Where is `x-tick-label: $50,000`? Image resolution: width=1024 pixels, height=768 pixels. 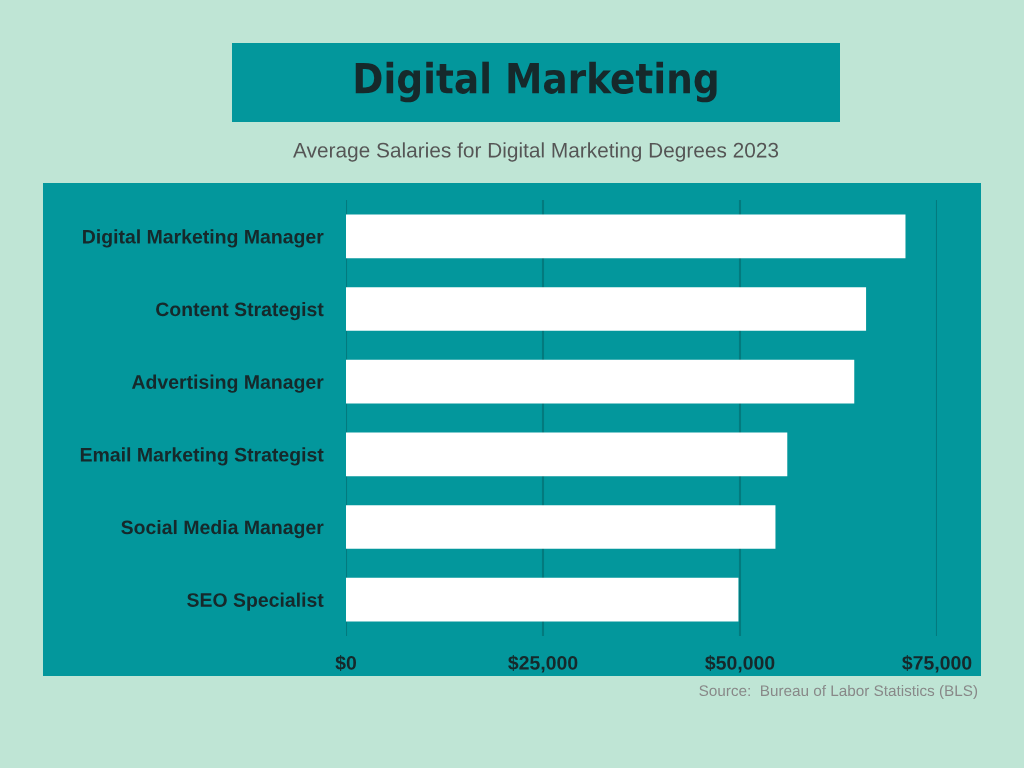 x-tick-label: $50,000 is located at coordinates (740, 664).